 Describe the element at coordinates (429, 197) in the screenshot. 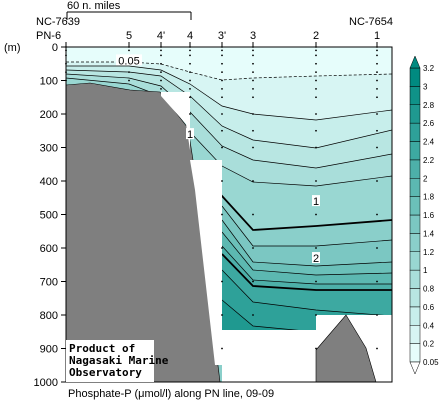

I see `colorbar-label: 1.8` at that location.